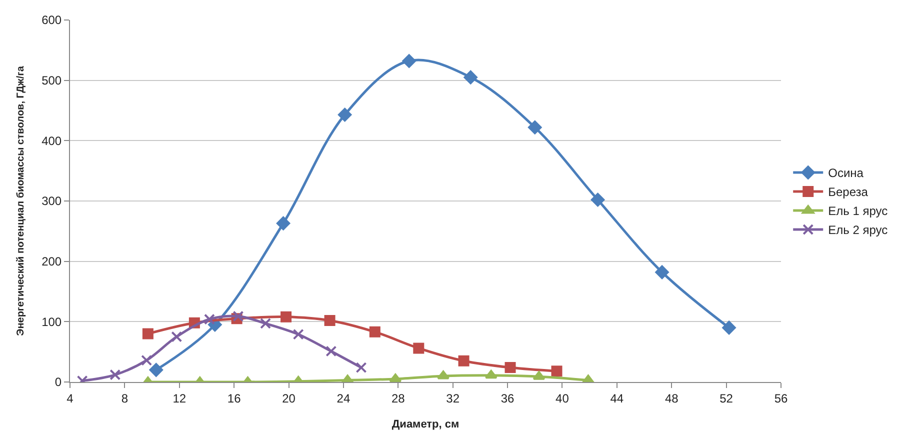  Describe the element at coordinates (858, 211) in the screenshot. I see `legend-label: Ель 1 ярус` at that location.